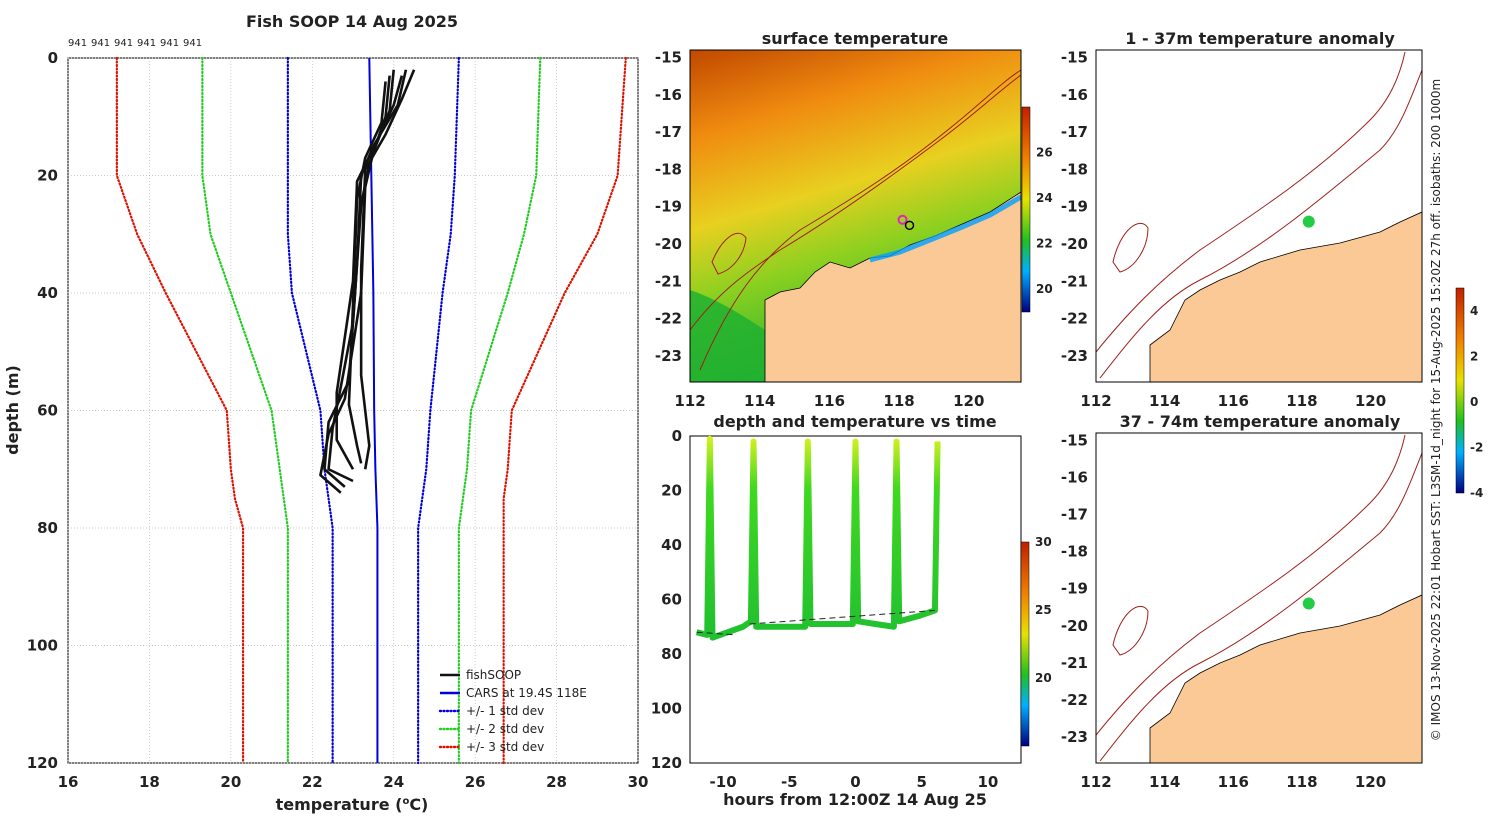  I want to click on anomaly-colorbar-tick: 2, so click(1474, 356).